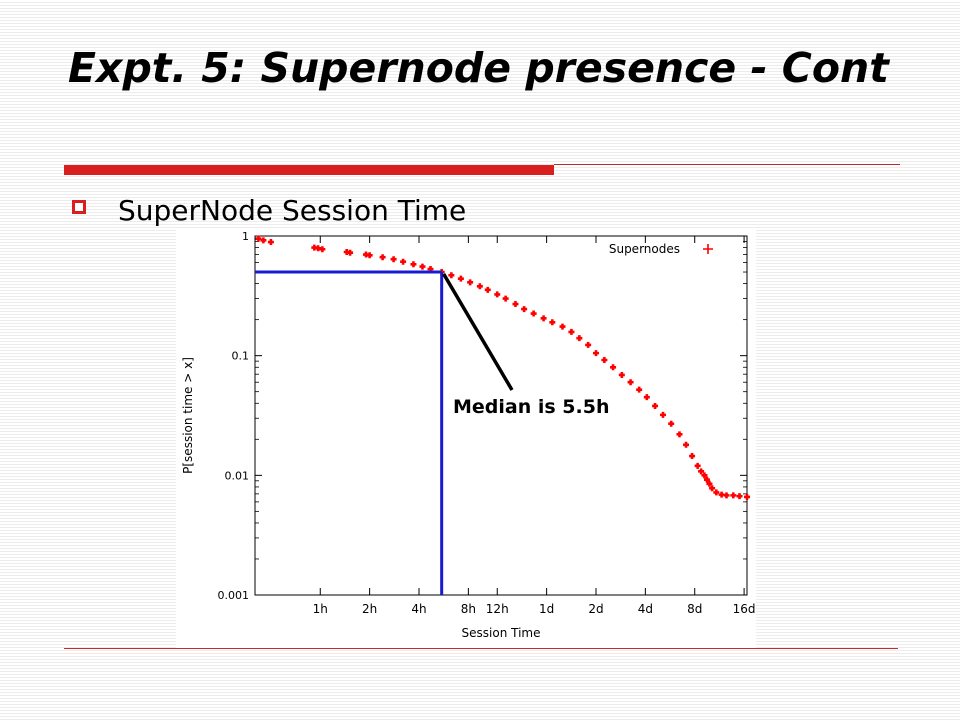 This screenshot has height=720, width=960. Describe the element at coordinates (292, 210) in the screenshot. I see `bullet-text: SuperNode Session Time` at that location.